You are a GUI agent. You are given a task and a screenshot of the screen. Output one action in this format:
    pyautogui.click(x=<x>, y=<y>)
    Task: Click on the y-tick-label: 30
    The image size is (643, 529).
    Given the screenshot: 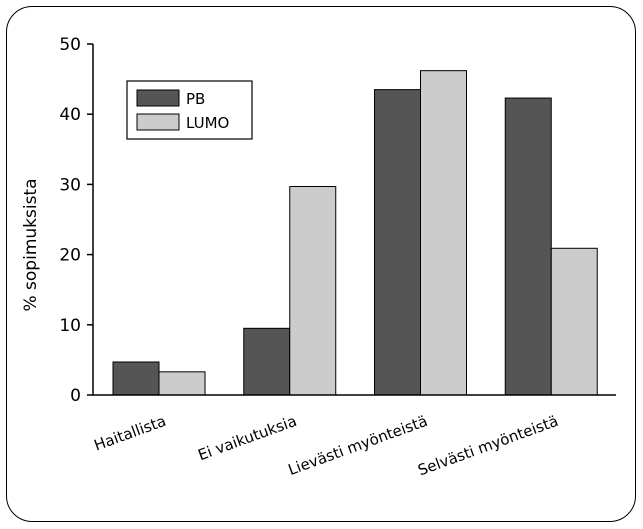 What is the action you would take?
    pyautogui.click(x=70, y=185)
    